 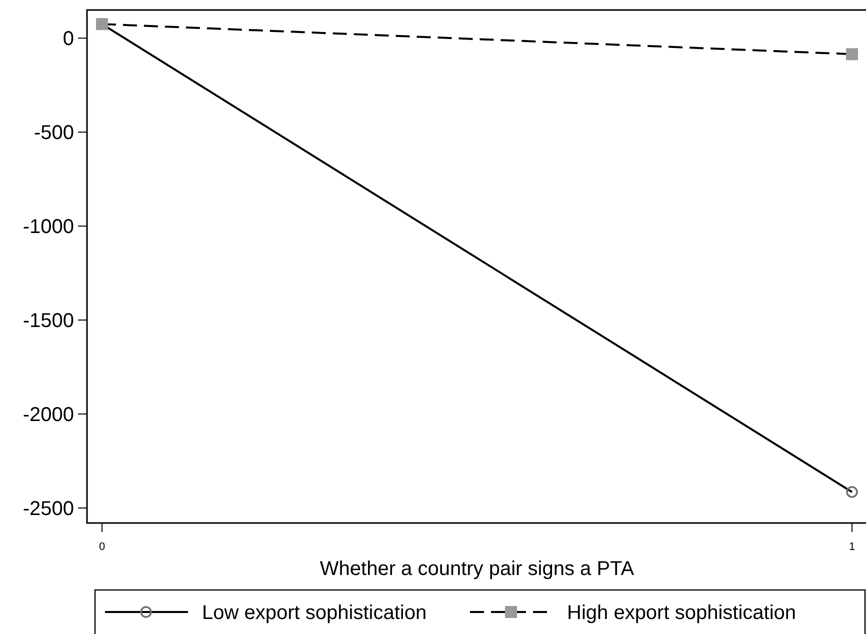 I want to click on x-tick-label: 1, so click(x=852, y=547).